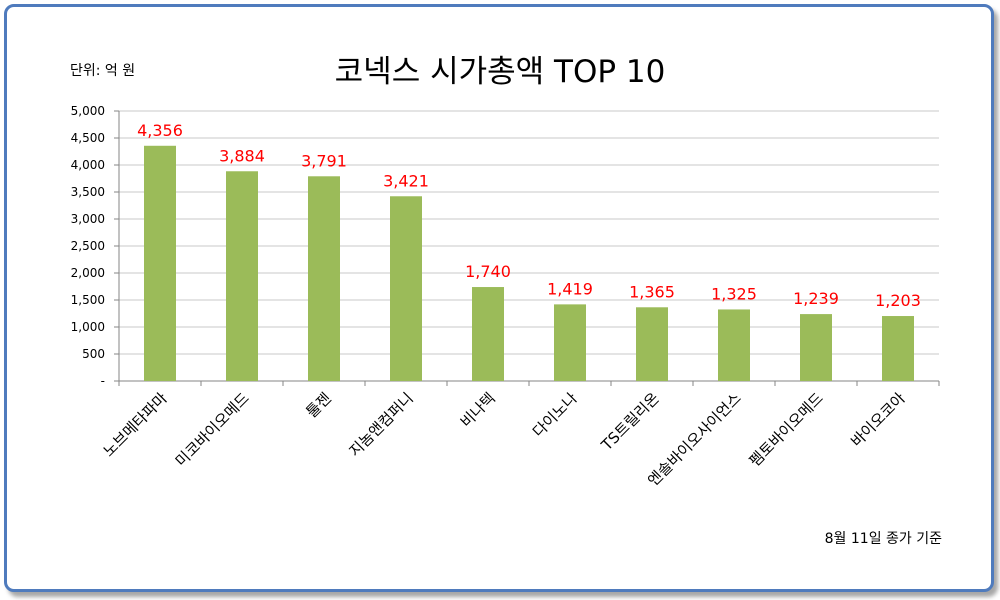 The width and height of the screenshot is (1000, 600). What do you see at coordinates (734, 293) in the screenshot?
I see `data-label: 1,325` at bounding box center [734, 293].